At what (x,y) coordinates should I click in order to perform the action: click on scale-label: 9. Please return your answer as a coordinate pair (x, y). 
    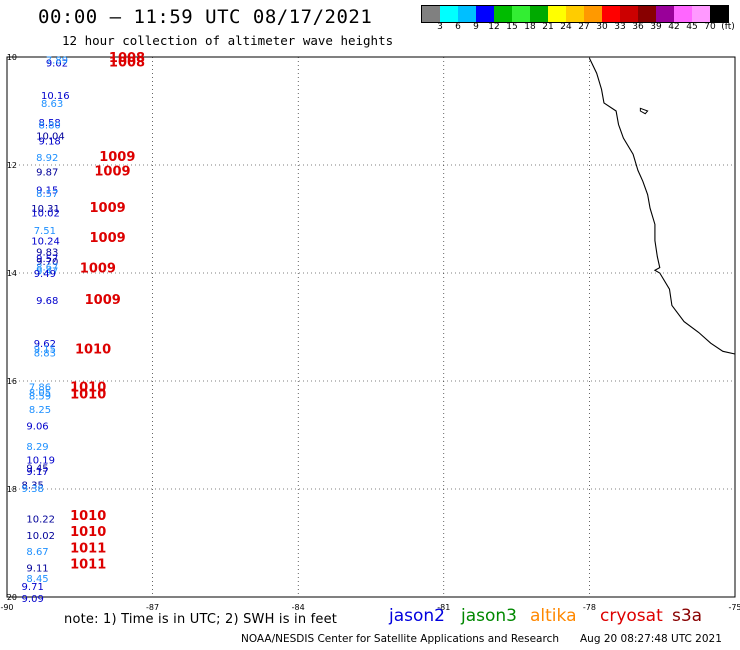
    Looking at the image, I should click on (476, 27).